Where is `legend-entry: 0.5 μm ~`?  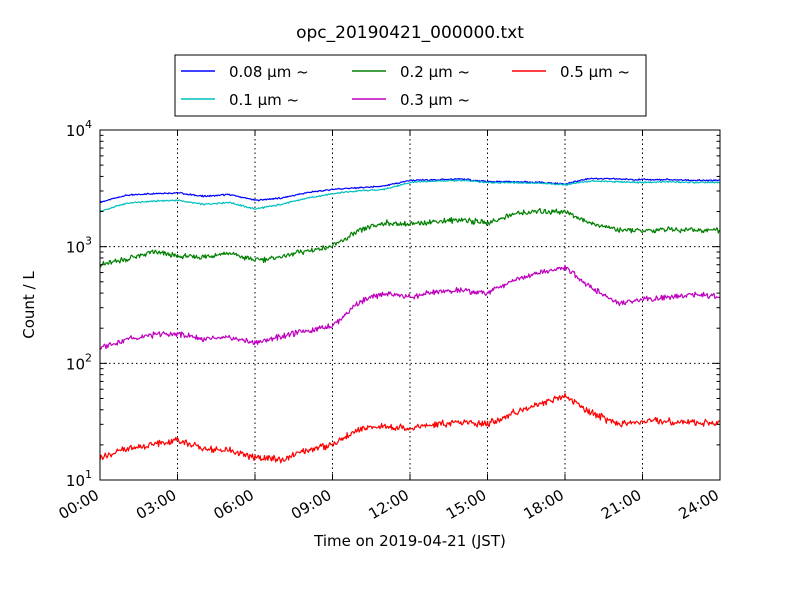 legend-entry: 0.5 μm ~ is located at coordinates (571, 72).